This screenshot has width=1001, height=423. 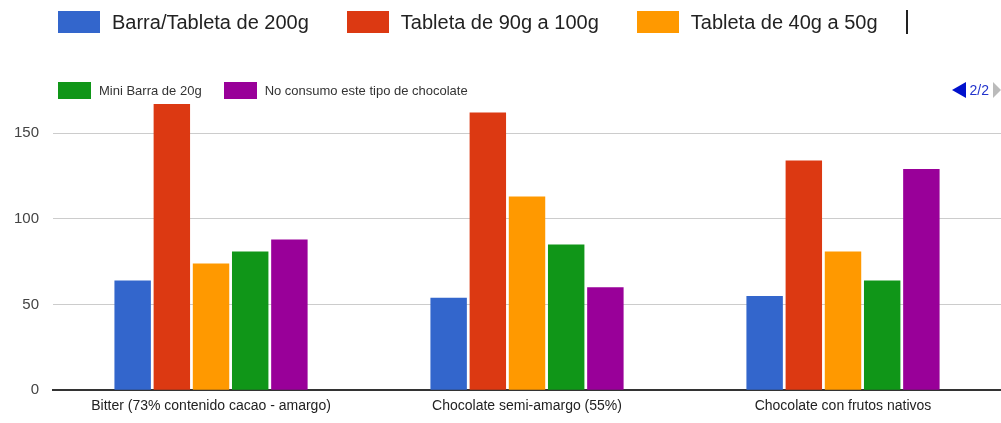 I want to click on legend-label: Mini Barra de 20g, so click(x=150, y=90).